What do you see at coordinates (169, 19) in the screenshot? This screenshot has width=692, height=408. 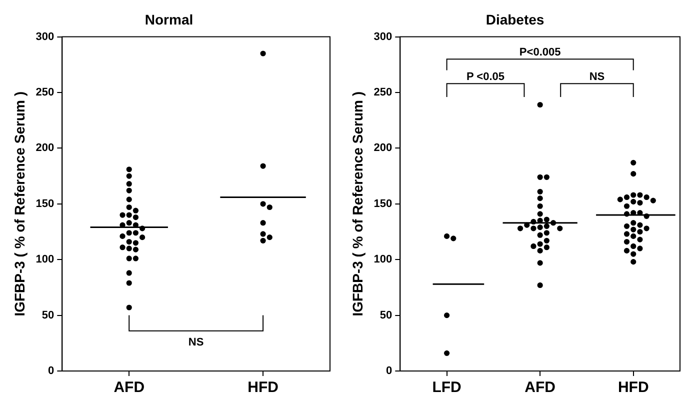 I see `chart-title: Normal` at bounding box center [169, 19].